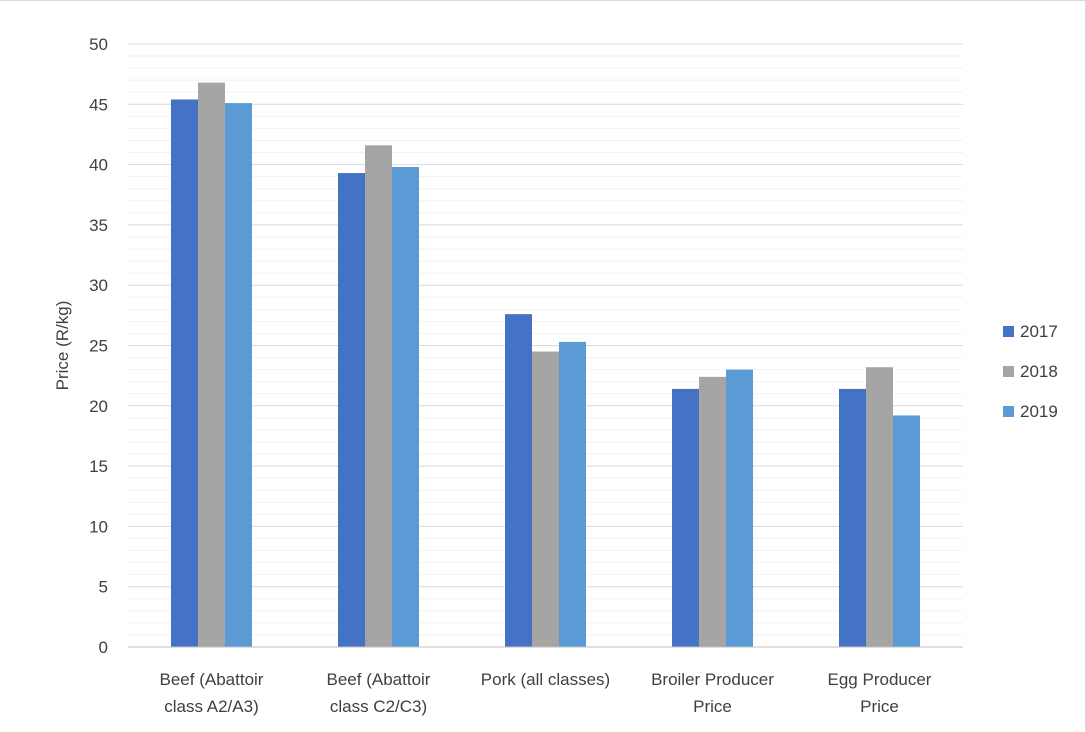  I want to click on legend-swatch-2019, so click(1008, 411).